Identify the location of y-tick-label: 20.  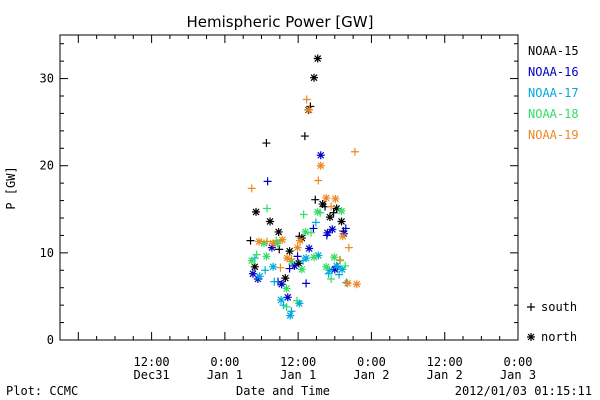
(47, 166).